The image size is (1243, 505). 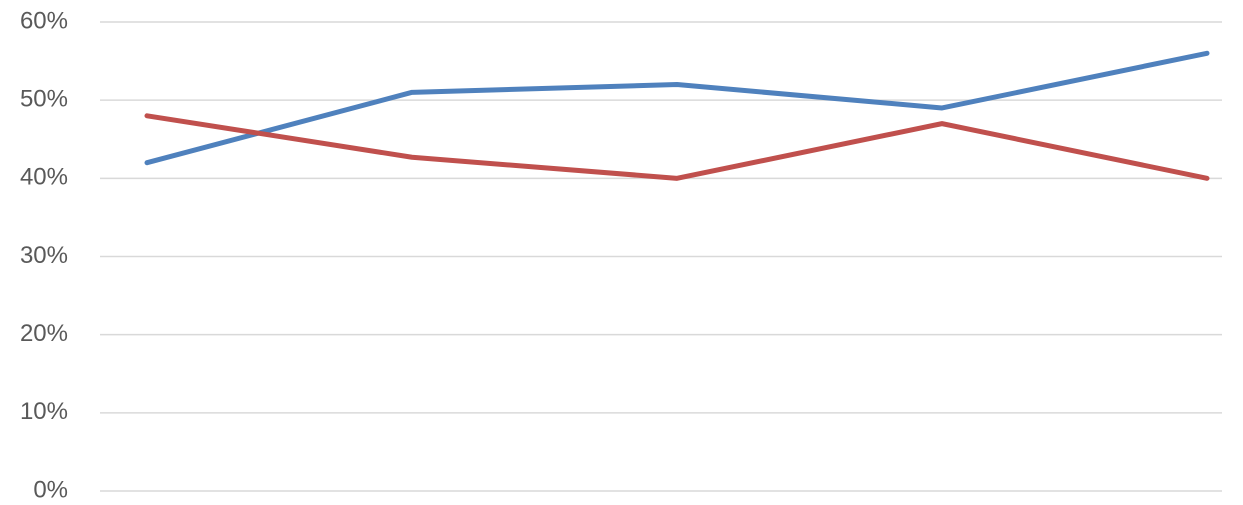 I want to click on y-tick-label: 10%, so click(x=44, y=411).